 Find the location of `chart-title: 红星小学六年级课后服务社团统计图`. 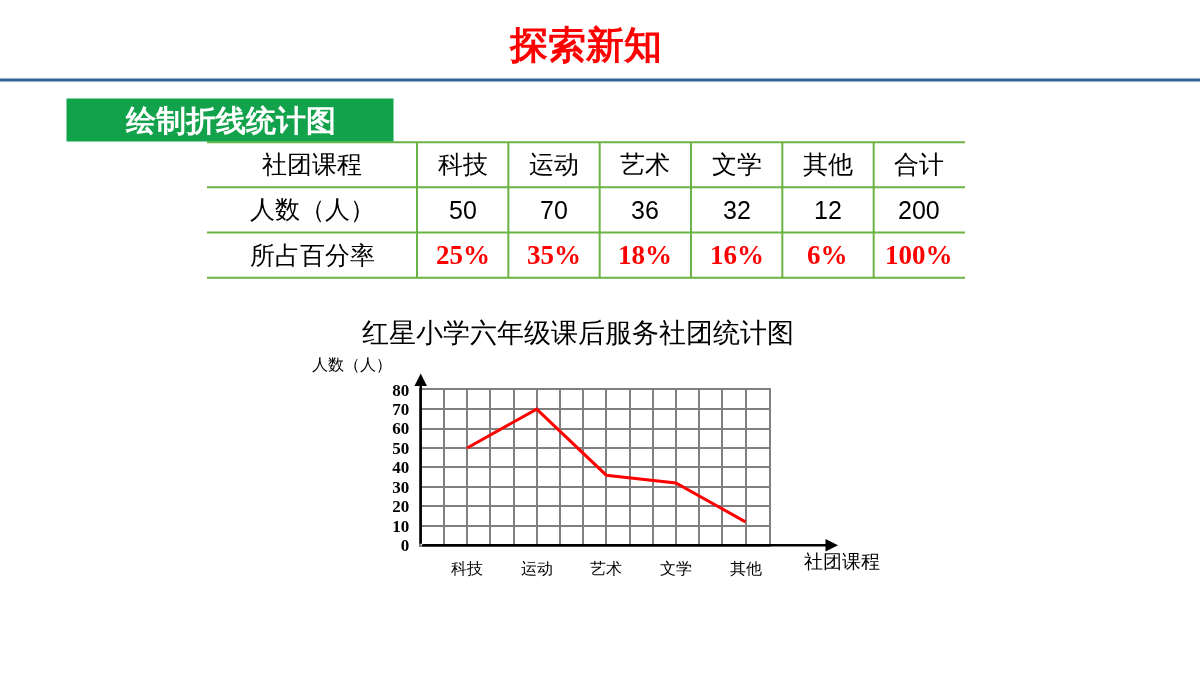

chart-title: 红星小学六年级课后服务社团统计图 is located at coordinates (578, 333).